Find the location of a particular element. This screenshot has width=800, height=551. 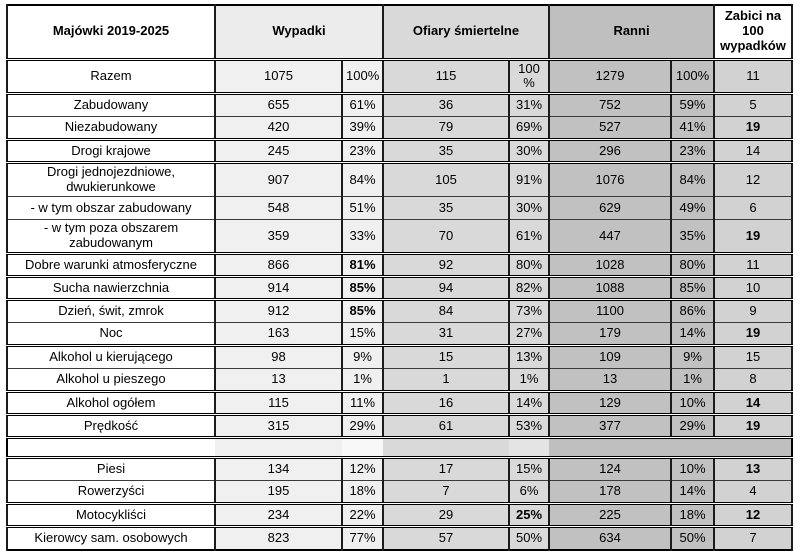

cell-ofiary-count: 105 is located at coordinates (446, 180).